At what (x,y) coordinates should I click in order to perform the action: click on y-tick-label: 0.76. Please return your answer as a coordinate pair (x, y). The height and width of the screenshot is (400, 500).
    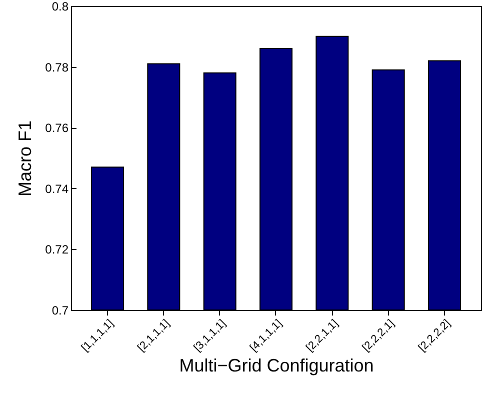
    Looking at the image, I should click on (57, 128).